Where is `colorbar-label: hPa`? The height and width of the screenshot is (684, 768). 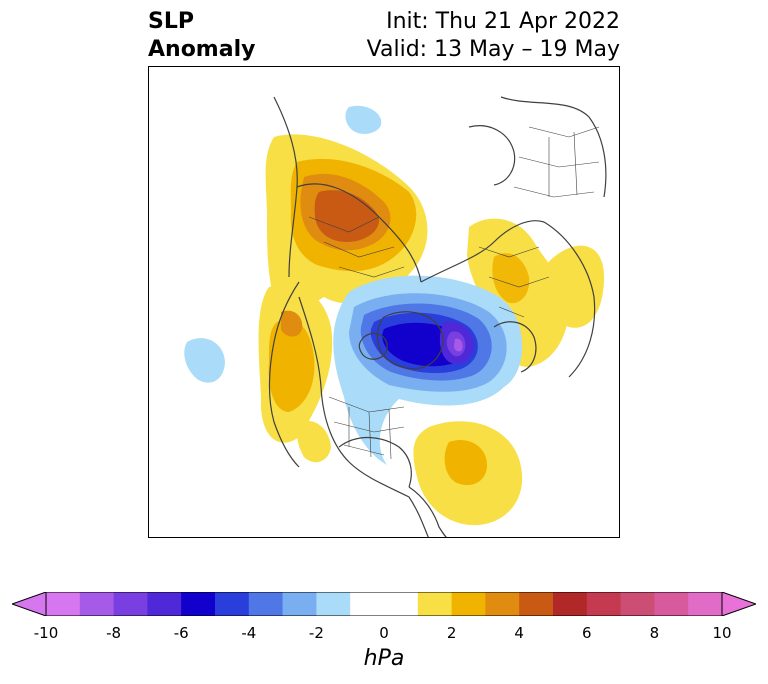
colorbar-label: hPa is located at coordinates (384, 658).